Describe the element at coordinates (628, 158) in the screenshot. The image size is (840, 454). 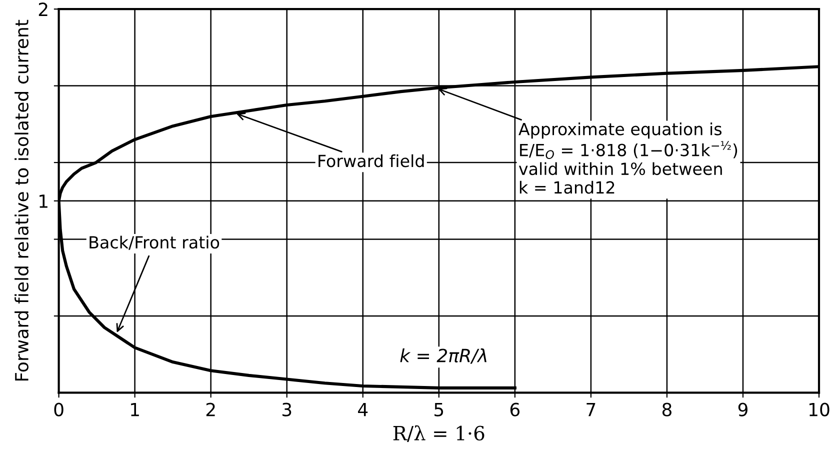
I see `annotation: Approximate equation is E/E$_{O}$ = 1·818 (1−0·31k$^{−½}$) valid within 1% between k = 1and12` at that location.